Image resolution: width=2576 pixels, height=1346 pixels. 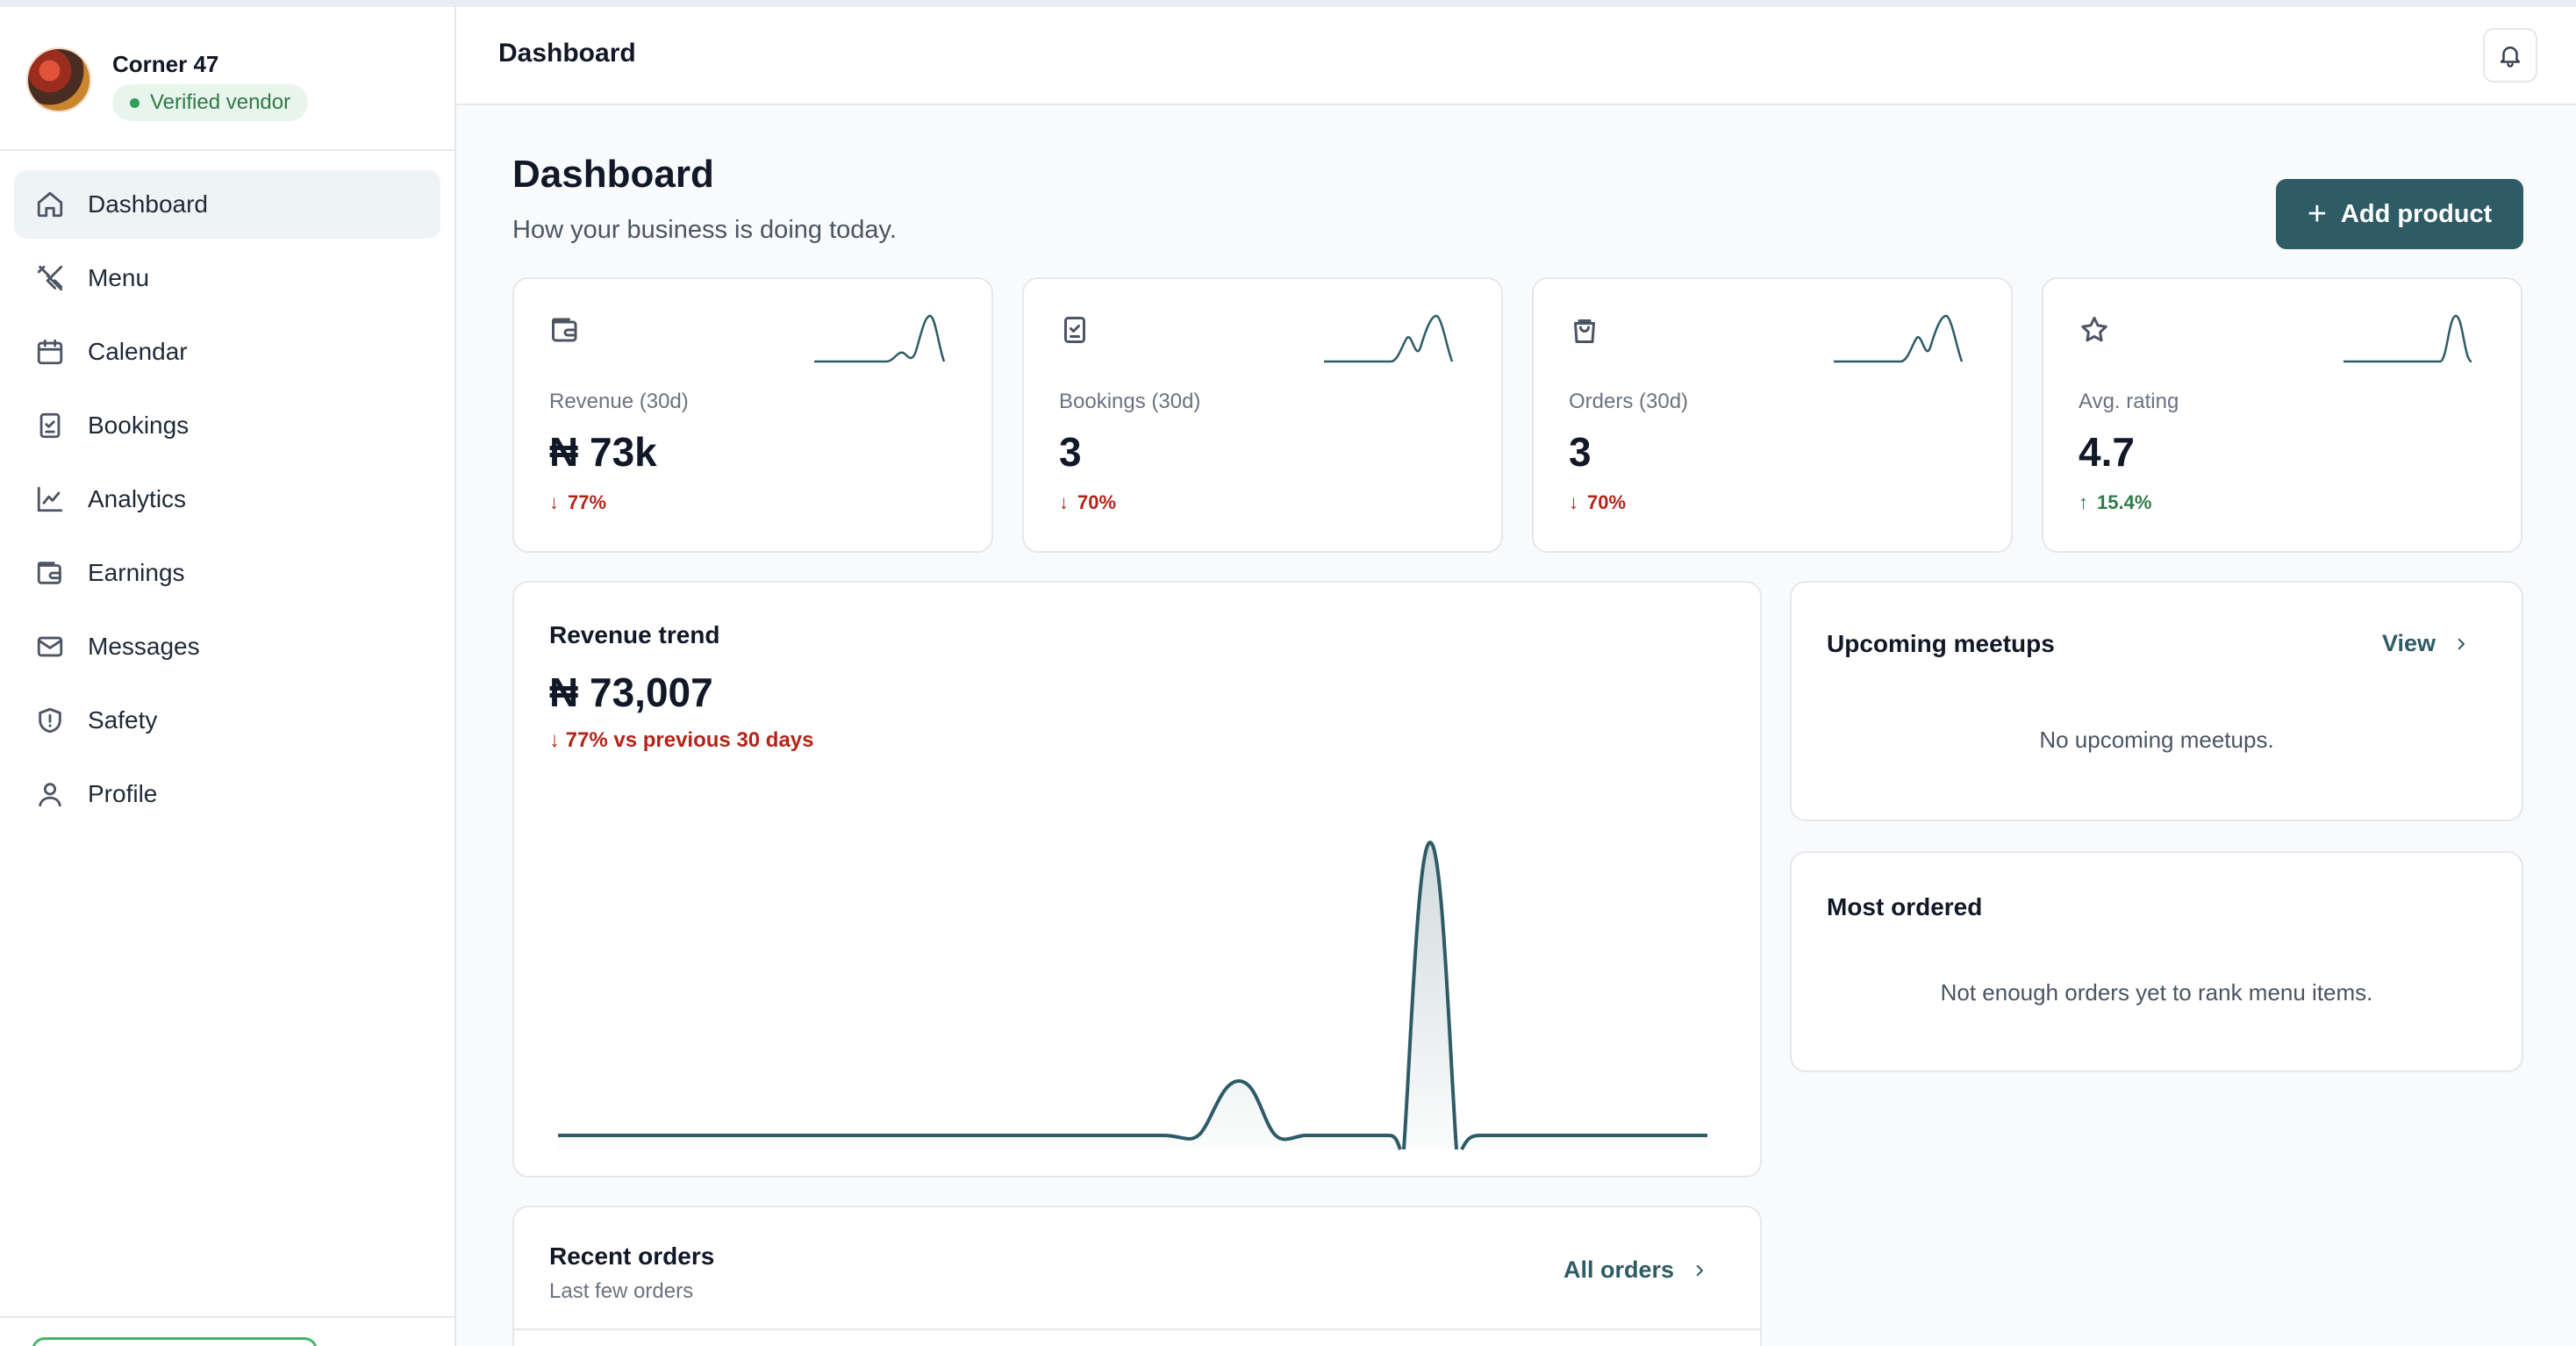 What do you see at coordinates (227, 352) in the screenshot?
I see `sidebar-item-calendar: Calendar` at bounding box center [227, 352].